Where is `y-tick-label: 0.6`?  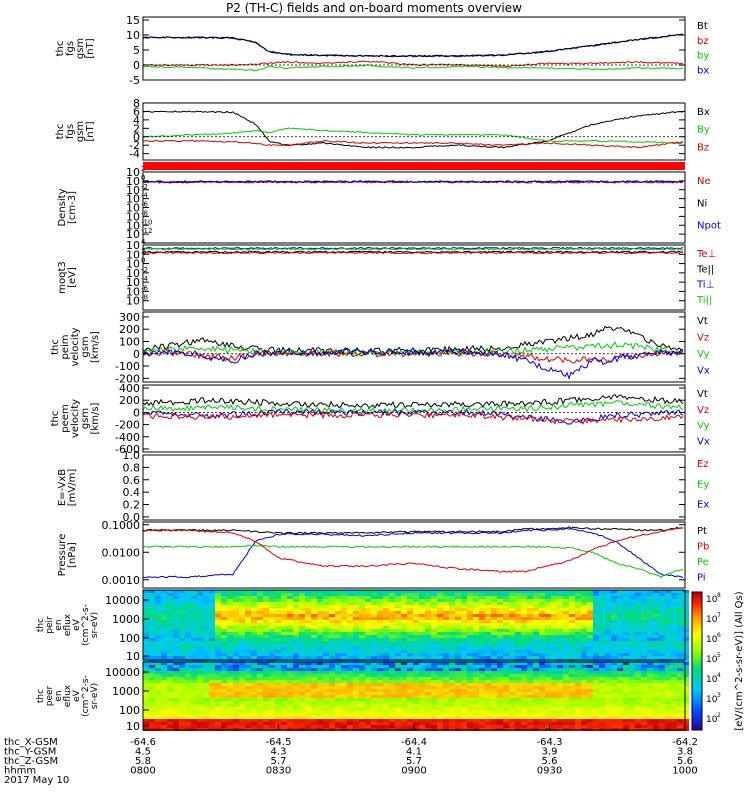 y-tick-label: 0.6 is located at coordinates (132, 480).